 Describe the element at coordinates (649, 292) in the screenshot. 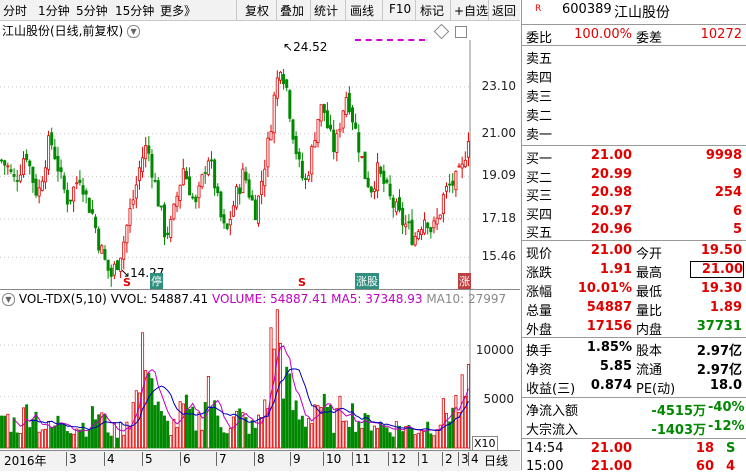

I see `stat-label: 最低` at that location.